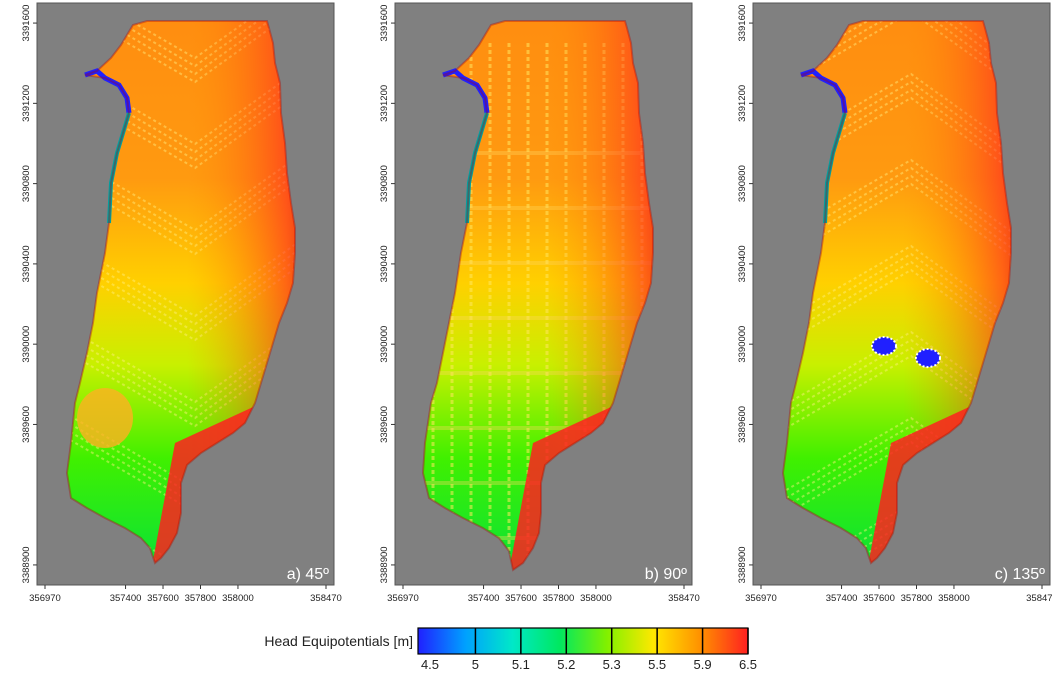 Image resolution: width=1052 pixels, height=678 pixels. I want to click on colorbar-level-label: 6.5, so click(748, 664).